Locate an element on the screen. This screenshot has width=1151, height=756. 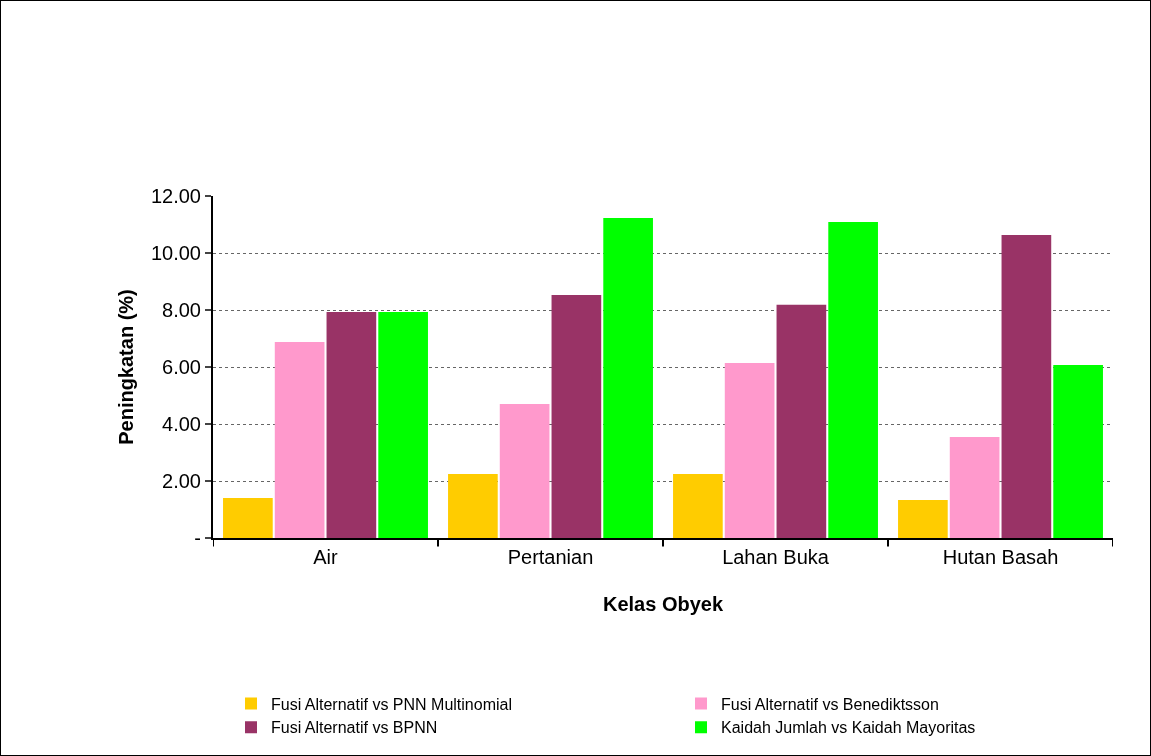
x-tick-label: Lahan Buka is located at coordinates (776, 557).